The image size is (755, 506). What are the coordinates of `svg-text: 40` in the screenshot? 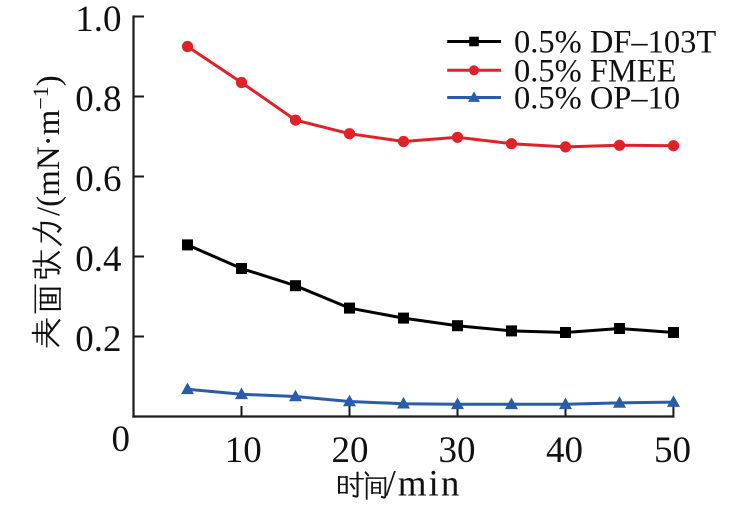 It's located at (564, 450).